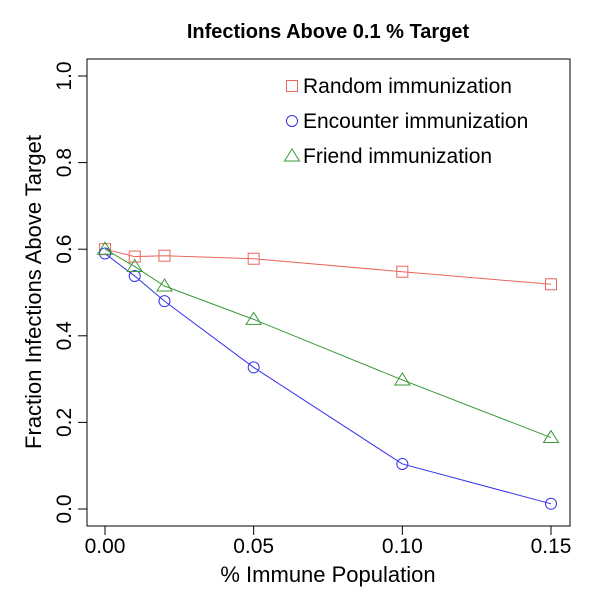  Describe the element at coordinates (105, 546) in the screenshot. I see `x-tick-label: 0.00` at that location.